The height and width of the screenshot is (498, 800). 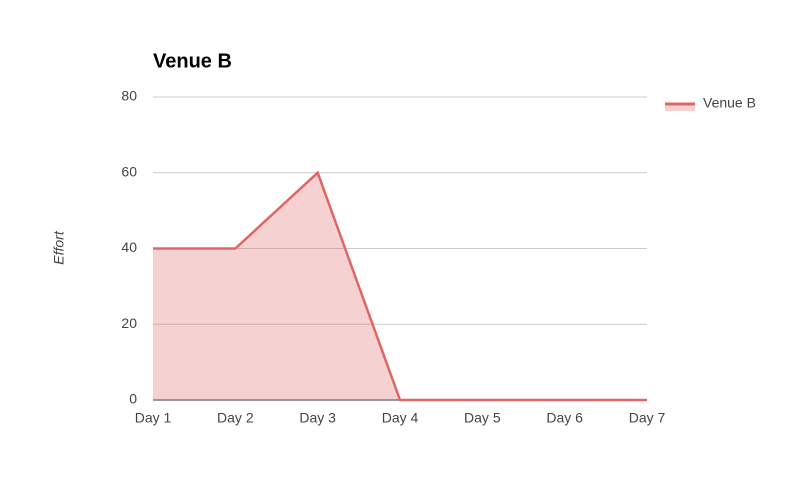 What do you see at coordinates (482, 418) in the screenshot?
I see `x-tick-label: Day 5` at bounding box center [482, 418].